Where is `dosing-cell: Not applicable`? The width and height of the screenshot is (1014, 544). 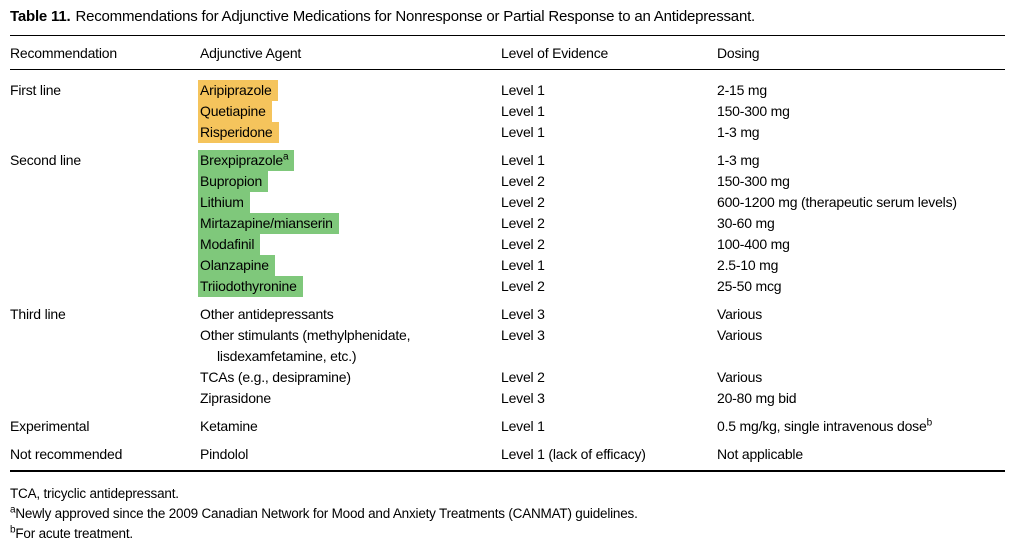 dosing-cell: Not applicable is located at coordinates (760, 454).